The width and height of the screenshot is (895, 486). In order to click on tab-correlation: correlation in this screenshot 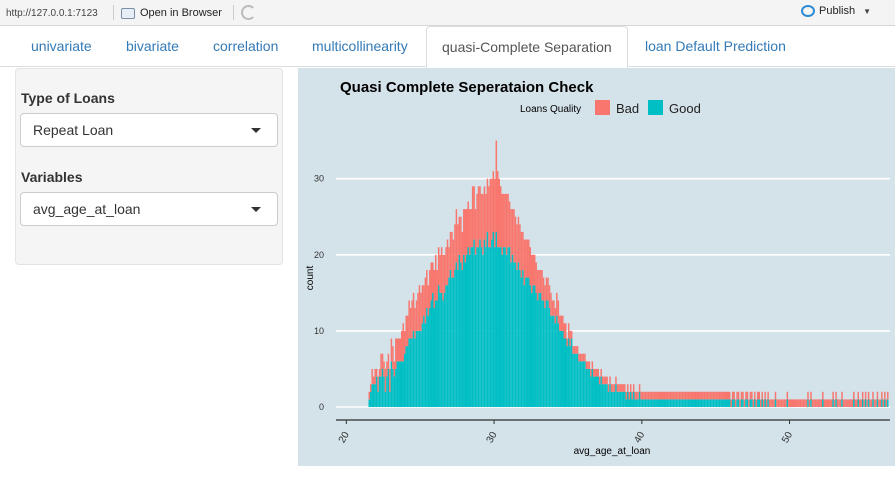, I will do `click(246, 46)`.